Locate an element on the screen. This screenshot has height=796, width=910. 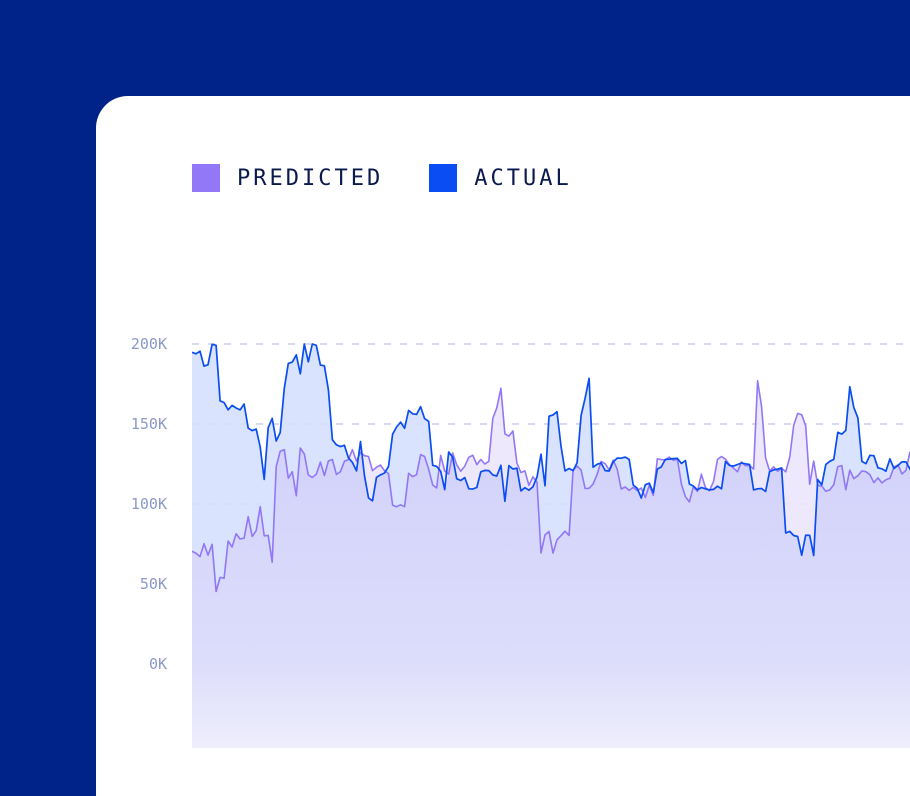
legend-item-actual: ACTUAL is located at coordinates (500, 178).